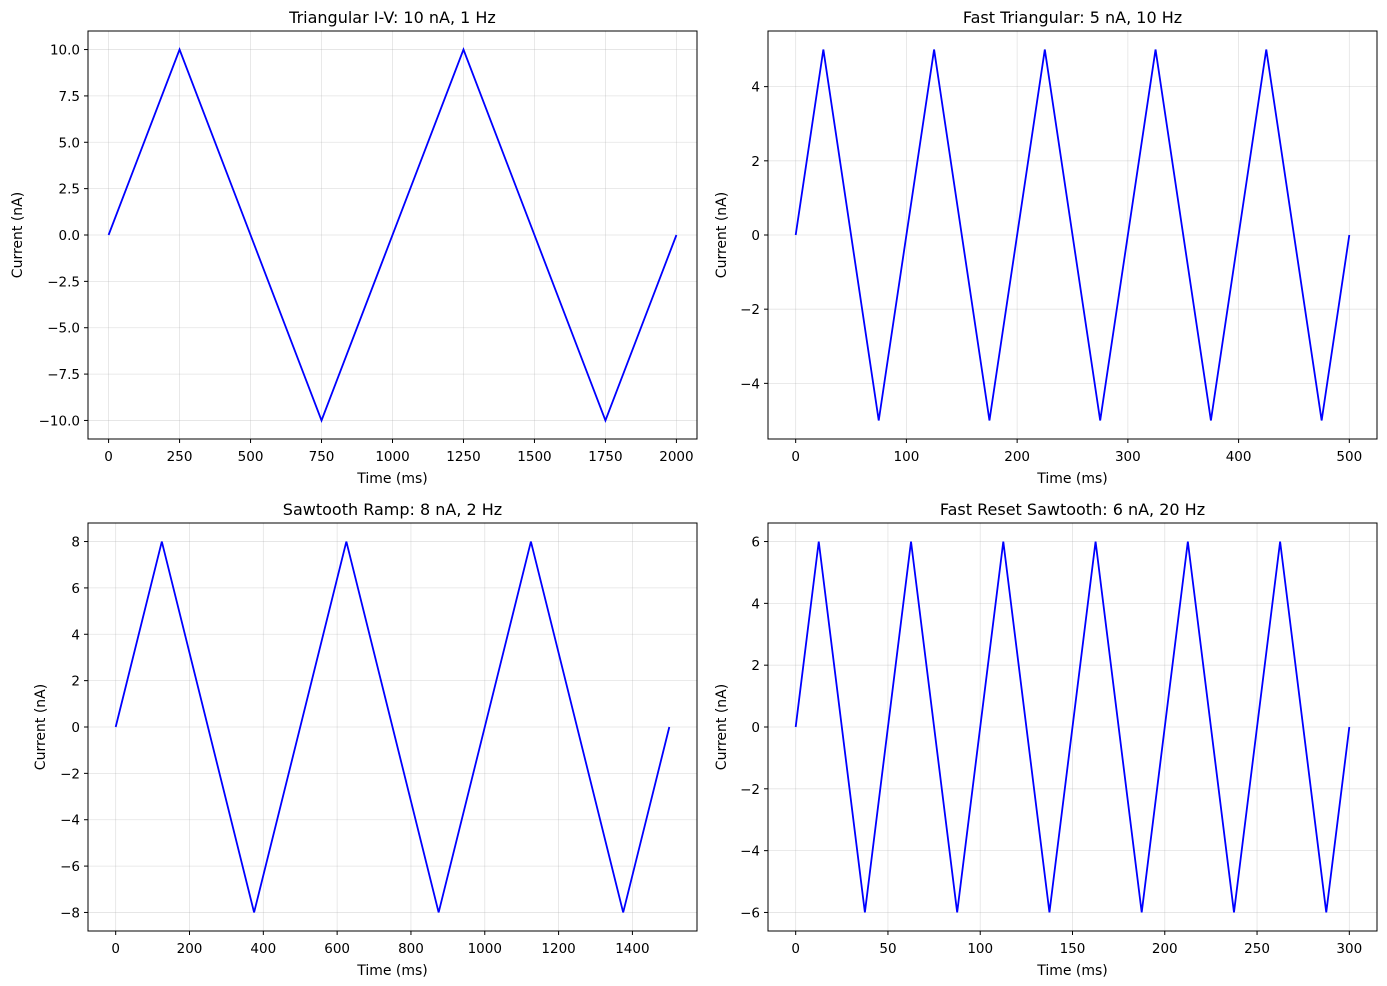 Image resolution: width=1387 pixels, height=986 pixels. Describe the element at coordinates (392, 17) in the screenshot. I see `chart-title: Triangular I-V: 10 nA, 1 Hz` at that location.